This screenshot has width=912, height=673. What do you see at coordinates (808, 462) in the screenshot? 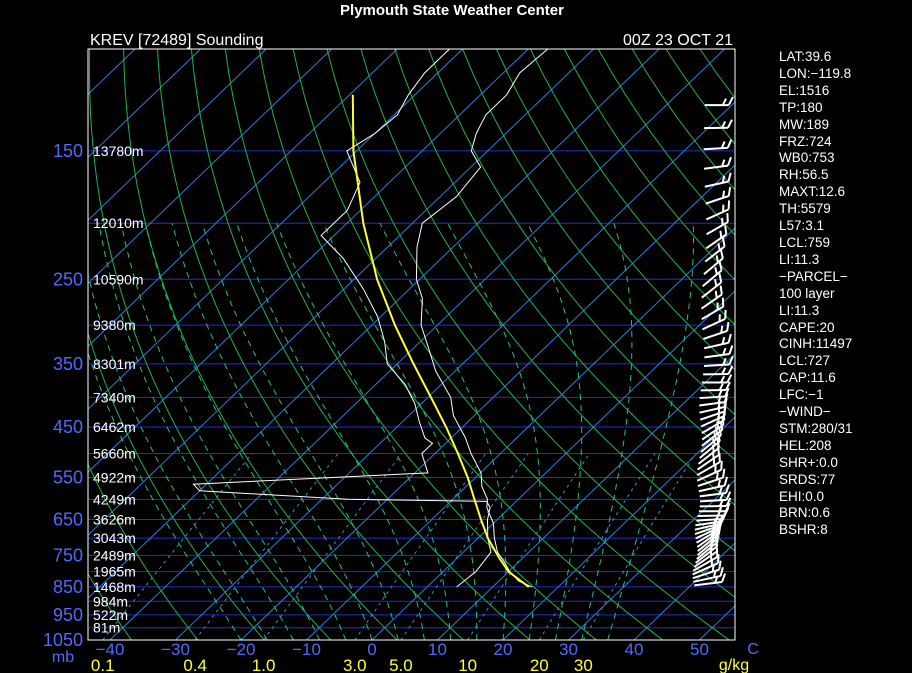
I see `sounding-index-item: SHR+:0.0` at bounding box center [808, 462].